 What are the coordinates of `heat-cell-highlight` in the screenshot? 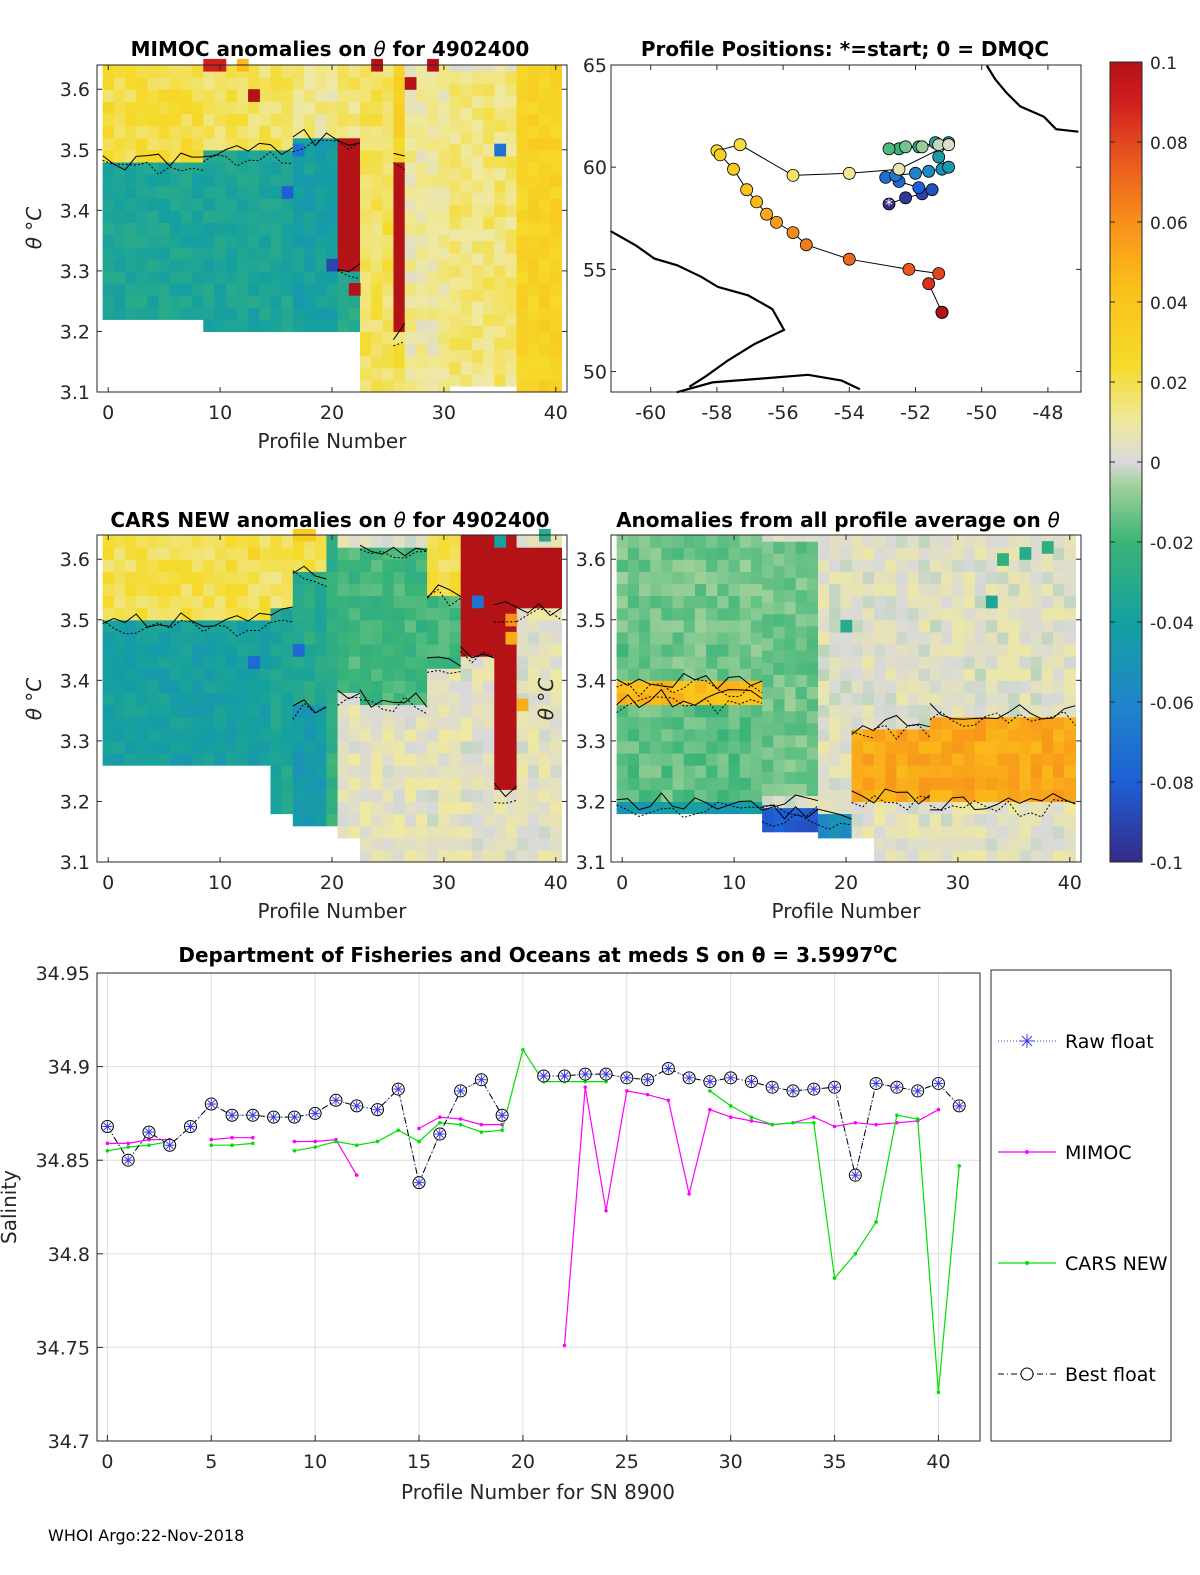 It's located at (1025, 553).